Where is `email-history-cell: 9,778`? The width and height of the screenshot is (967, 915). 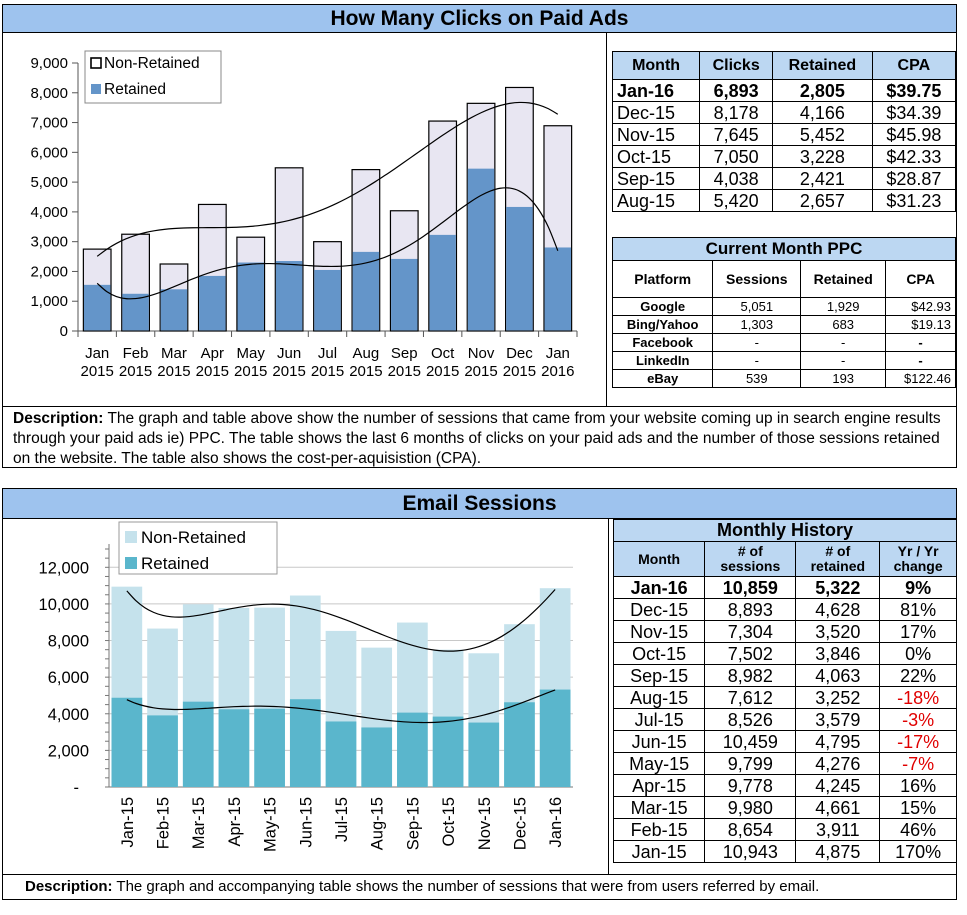 email-history-cell: 9,778 is located at coordinates (750, 785).